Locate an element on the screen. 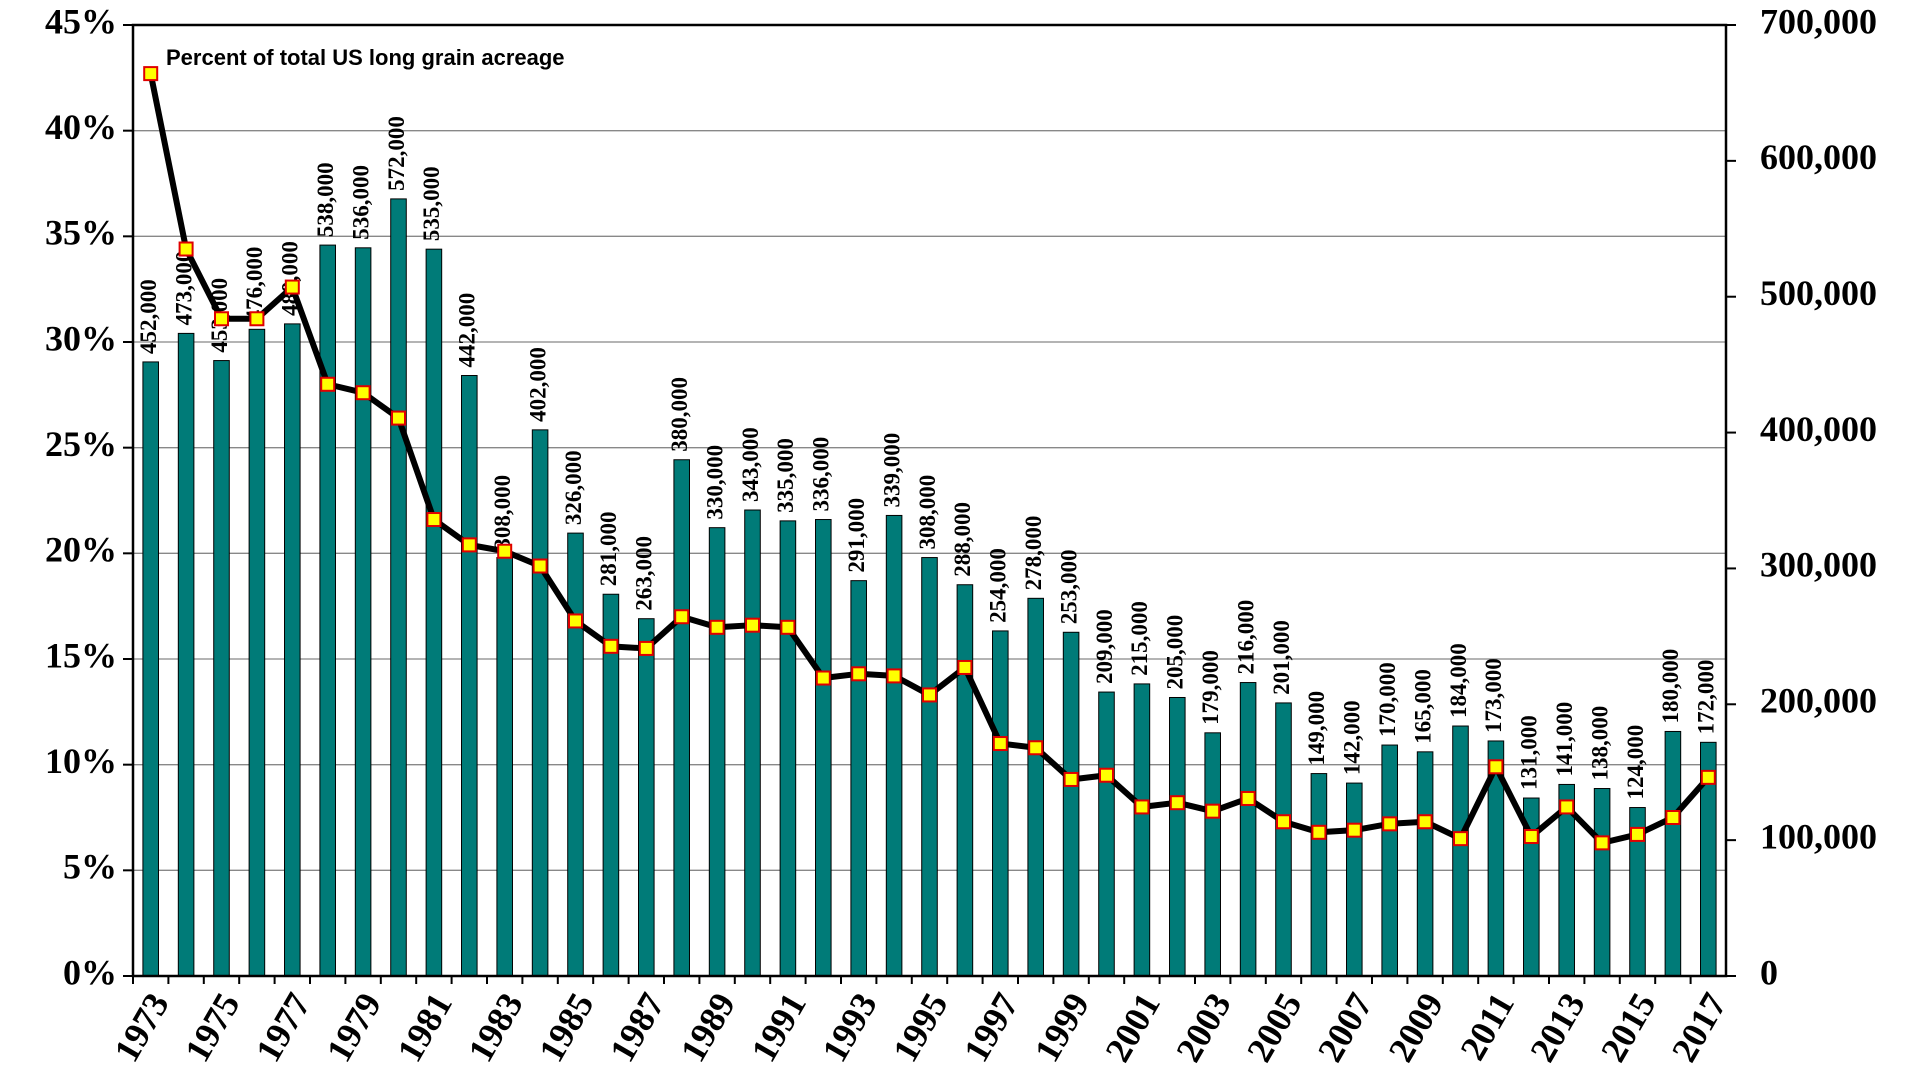 The image size is (1915, 1076). value-label: 336,000 is located at coordinates (821, 474).